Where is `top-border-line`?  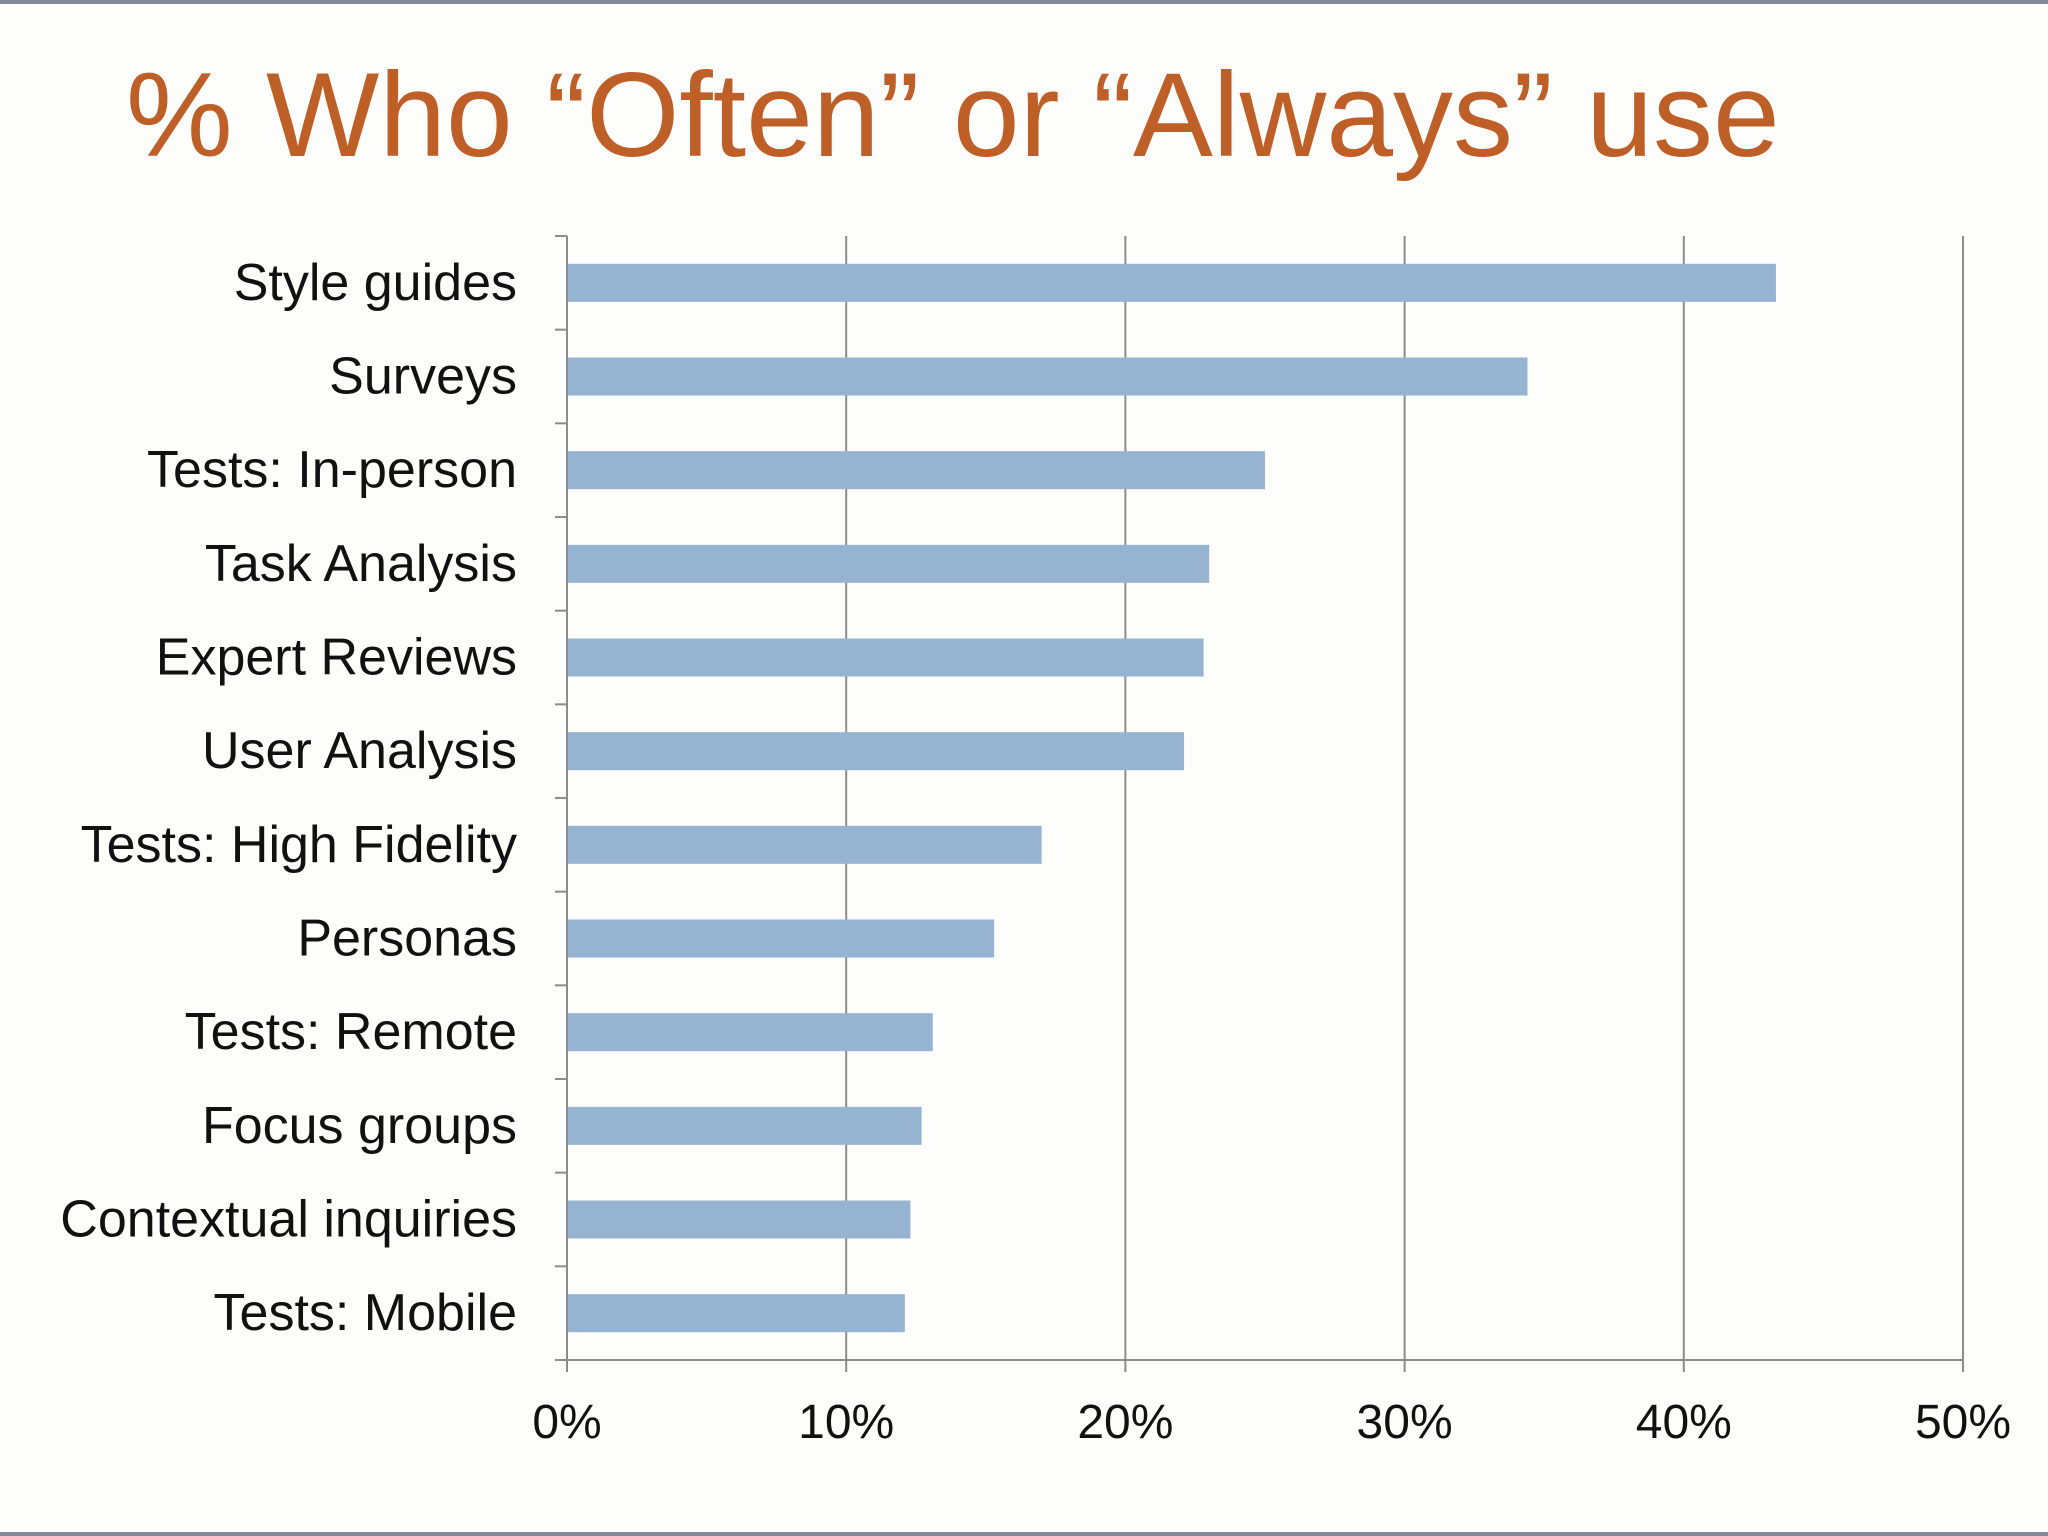 top-border-line is located at coordinates (1024, 2).